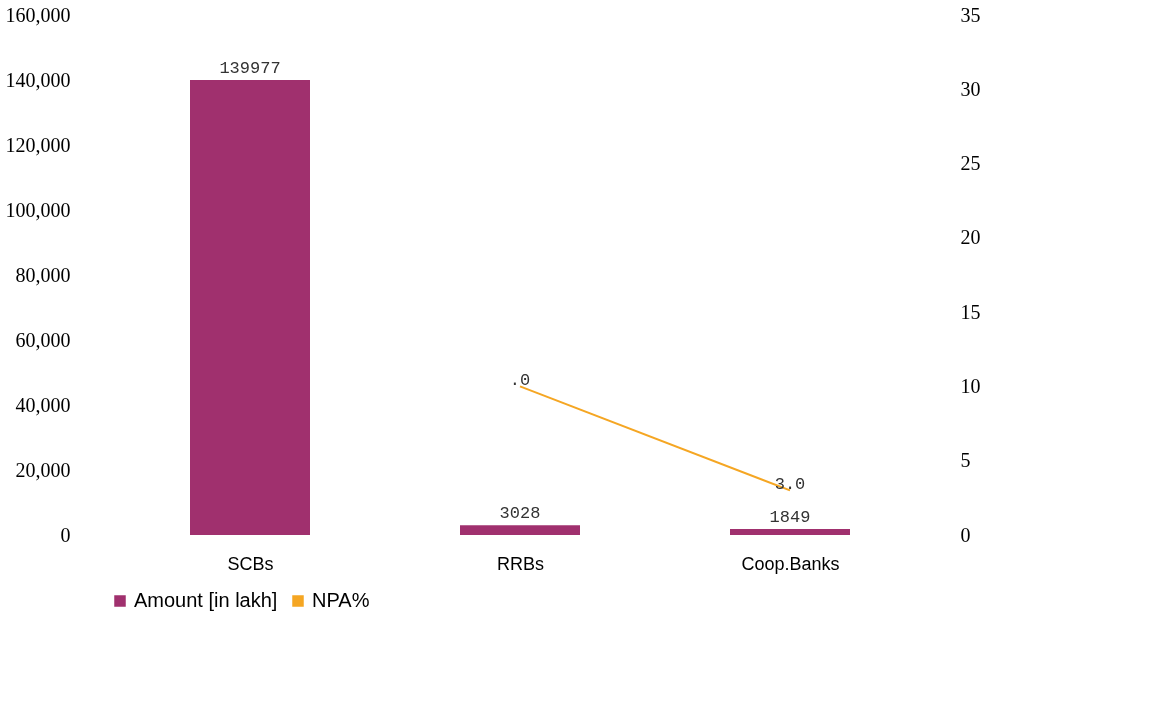 The width and height of the screenshot is (1170, 704). What do you see at coordinates (43, 469) in the screenshot?
I see `y-tick-label: 20,000` at bounding box center [43, 469].